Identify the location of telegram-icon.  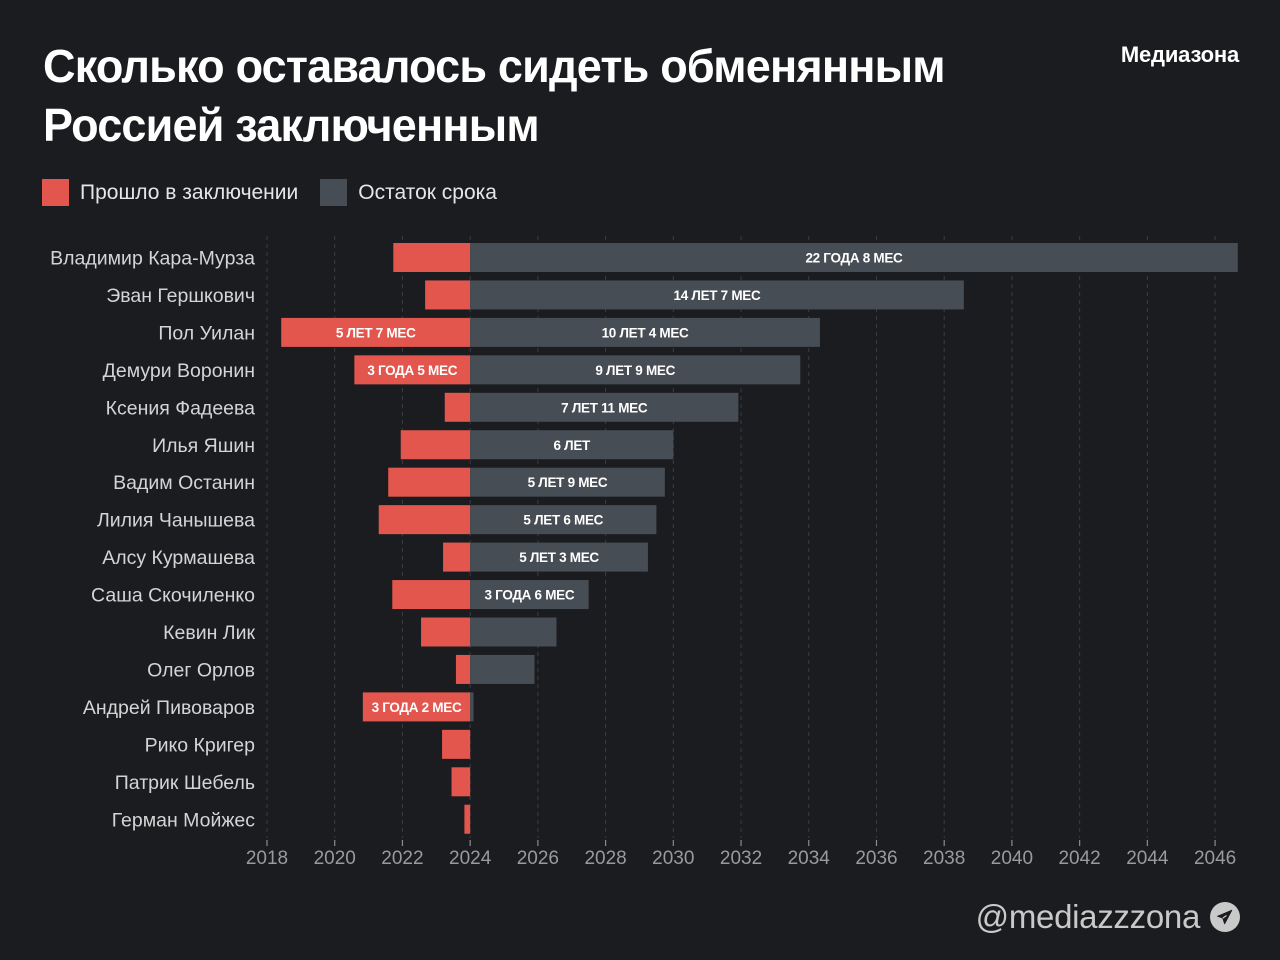
(1225, 917).